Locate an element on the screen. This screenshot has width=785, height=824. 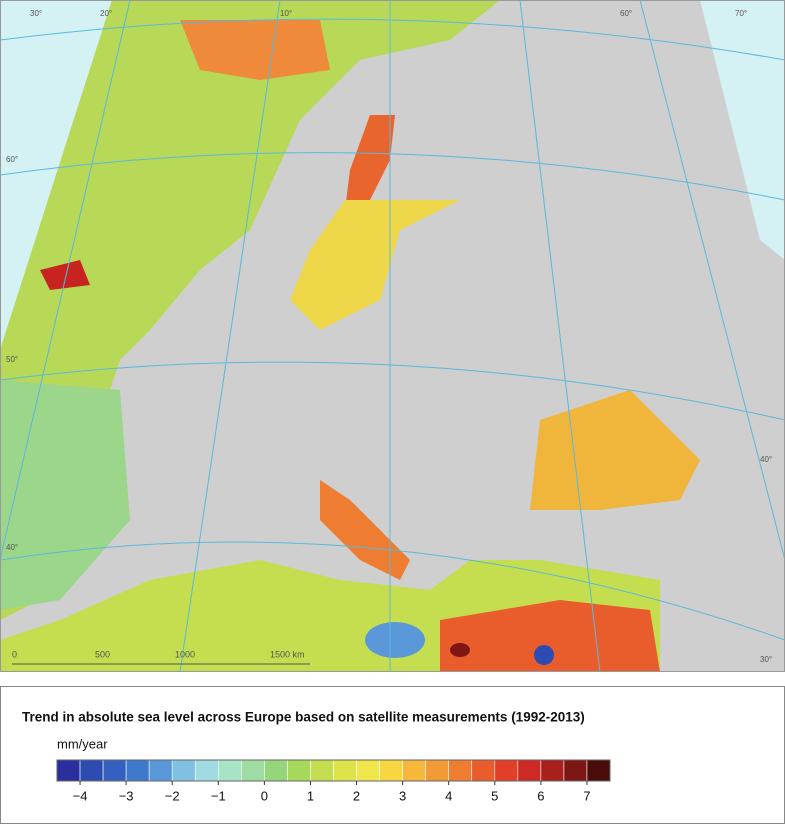
tick-label: −1 is located at coordinates (218, 795).